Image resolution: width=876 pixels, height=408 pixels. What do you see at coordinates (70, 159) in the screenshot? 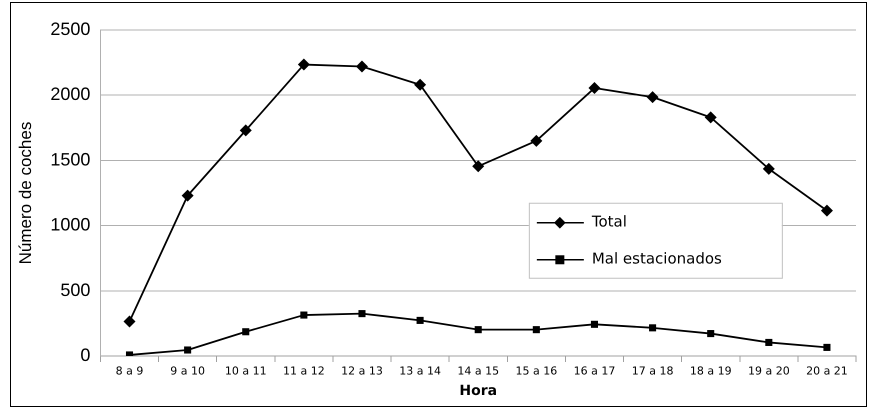
I see `y-tick-label: 1500` at bounding box center [70, 159].